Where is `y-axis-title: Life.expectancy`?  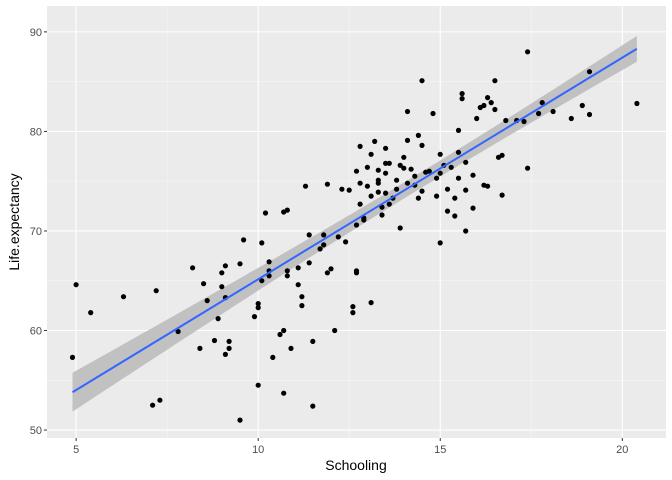 y-axis-title: Life.expectancy is located at coordinates (14, 221).